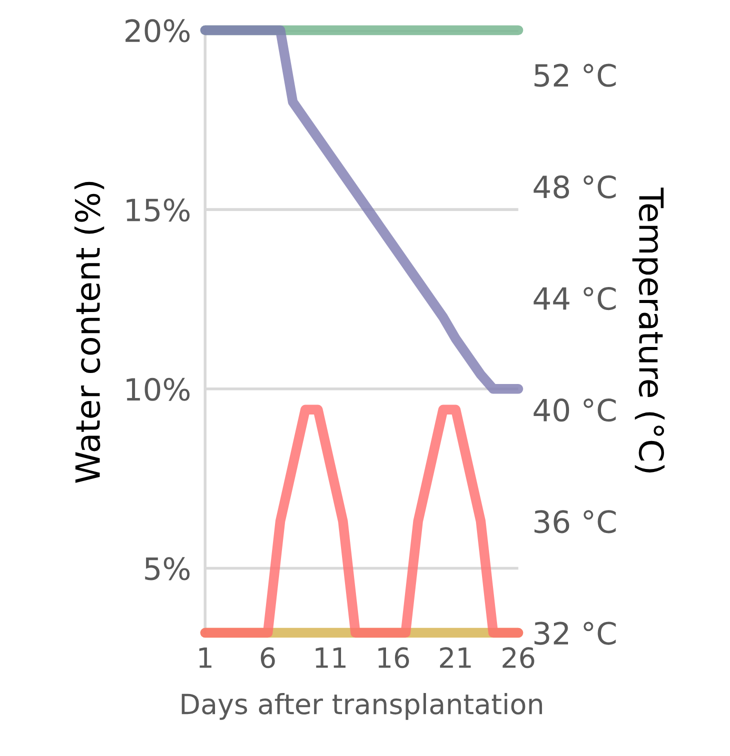 This screenshot has height=756, width=730. What do you see at coordinates (393, 657) in the screenshot?
I see `x-tick-label: 16` at bounding box center [393, 657].